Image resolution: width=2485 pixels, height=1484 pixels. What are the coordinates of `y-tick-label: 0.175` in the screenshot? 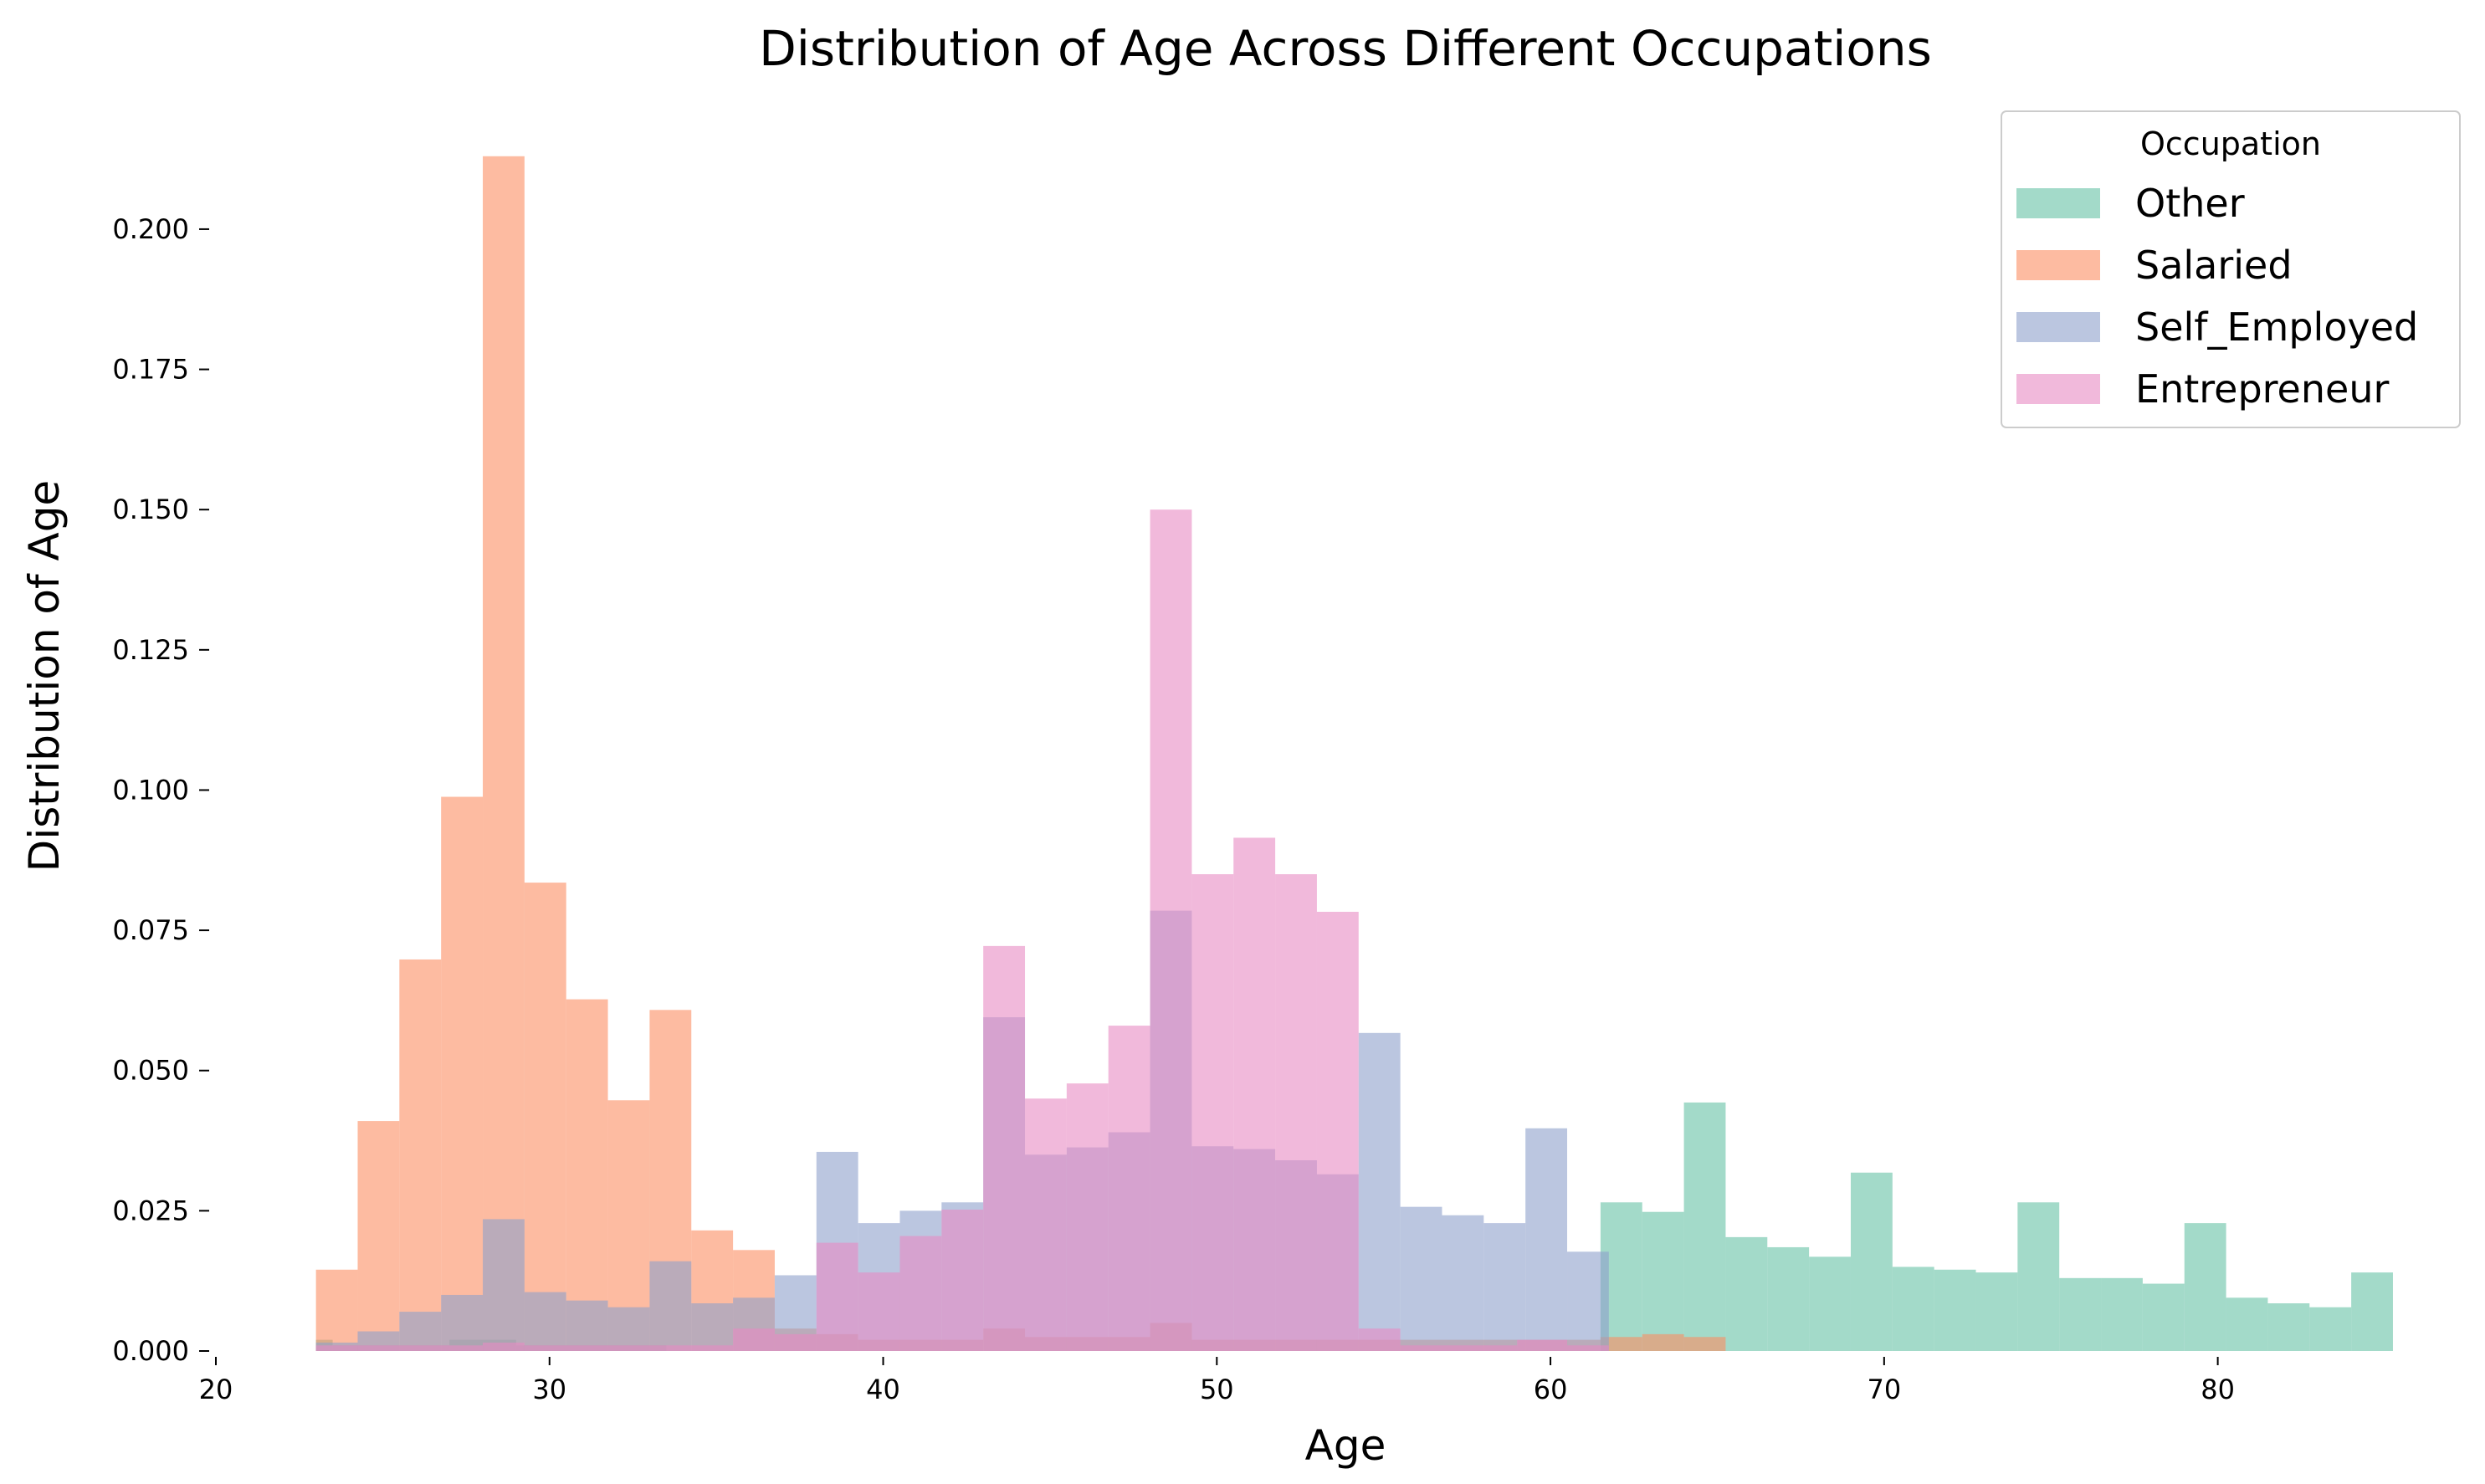 It's located at (150, 370).